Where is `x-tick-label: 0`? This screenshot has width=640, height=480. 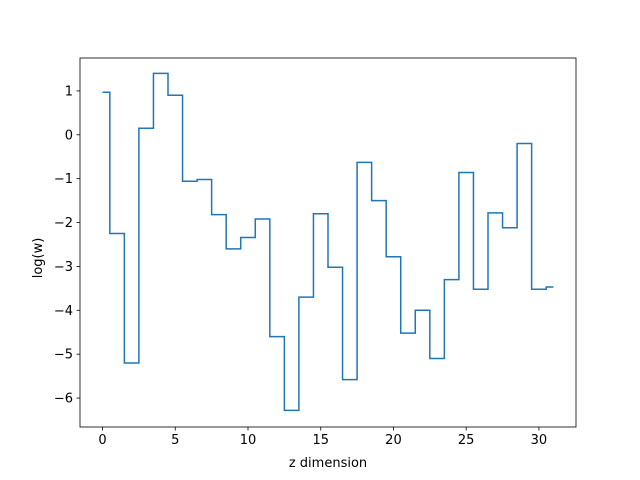 x-tick-label: 0 is located at coordinates (102, 440).